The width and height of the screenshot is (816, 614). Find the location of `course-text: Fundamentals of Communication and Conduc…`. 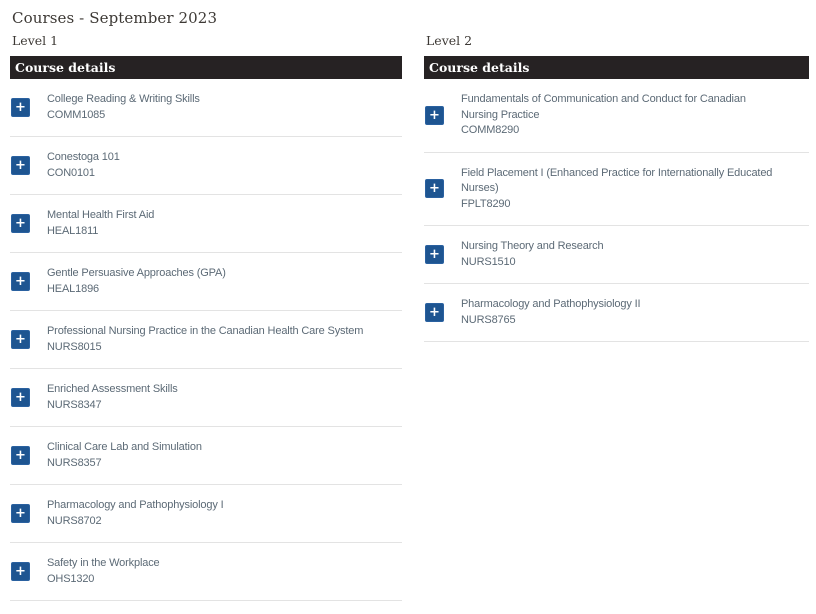

course-text: Fundamentals of Communication and Conduc… is located at coordinates (603, 115).